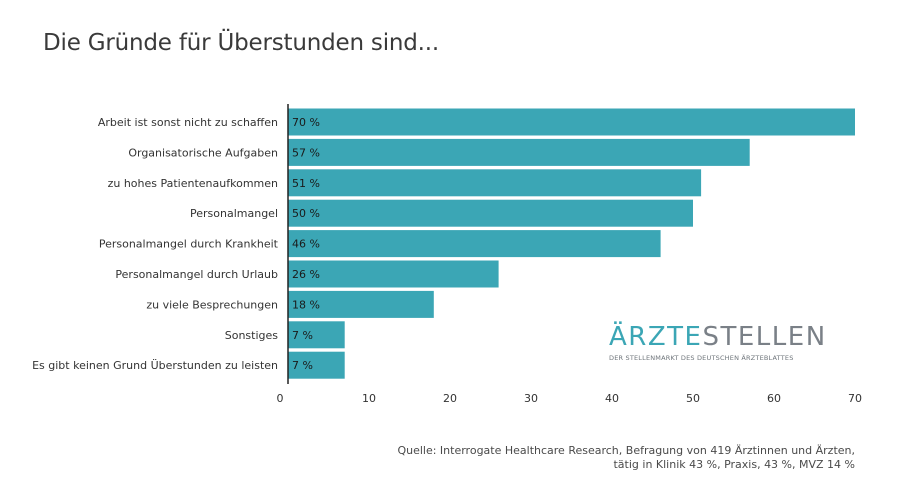 This screenshot has width=915, height=500. Describe the element at coordinates (450, 398) in the screenshot. I see `x-tick-label: 20` at that location.